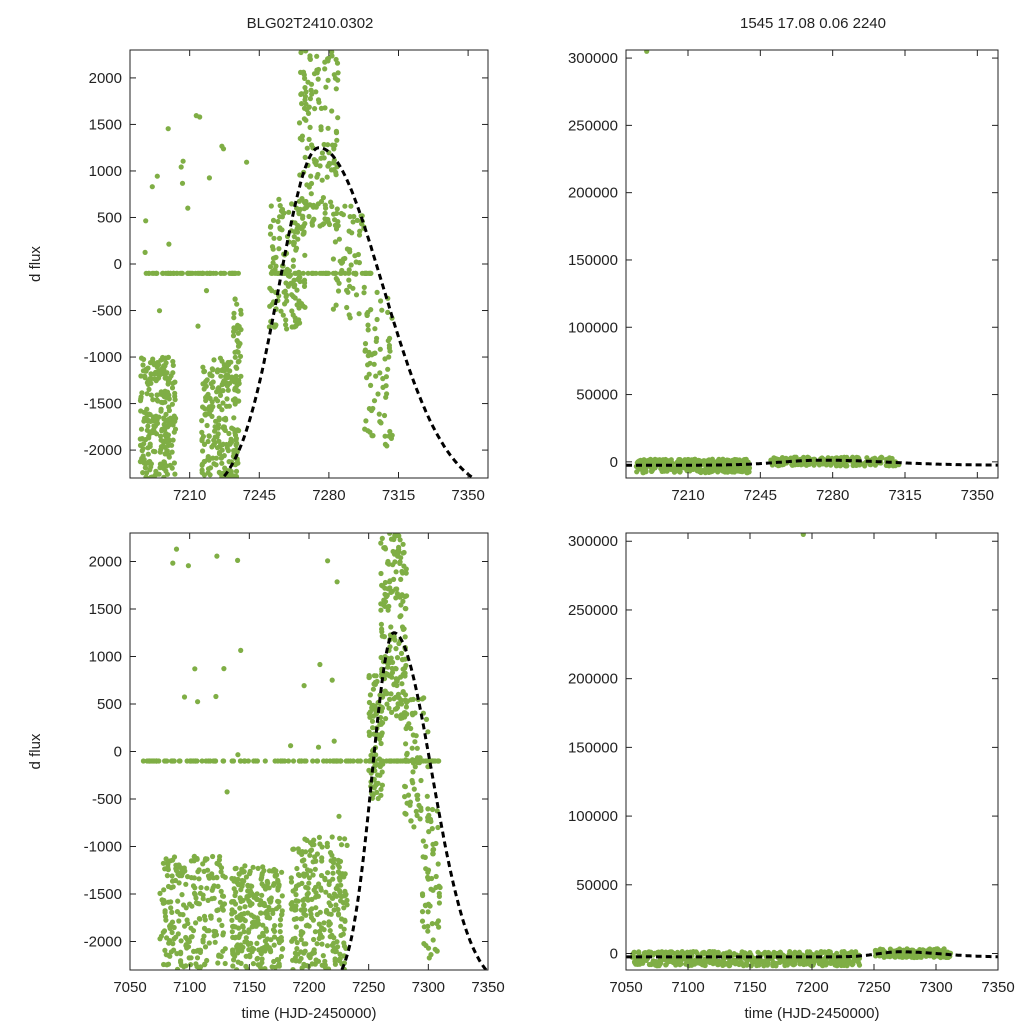  Describe the element at coordinates (266, 264) in the screenshot. I see `data-points` at that location.